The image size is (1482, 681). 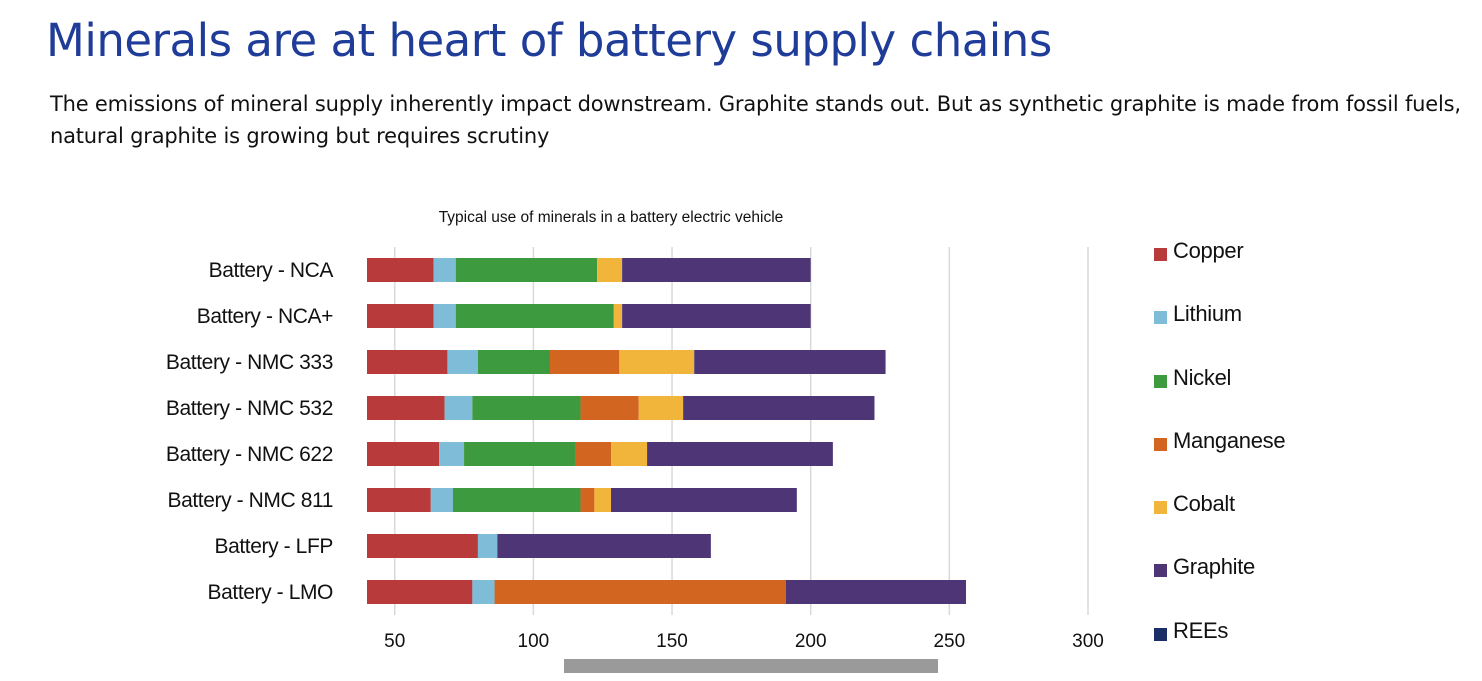 I want to click on legend-item-graphite: Graphite, so click(x=1219, y=585).